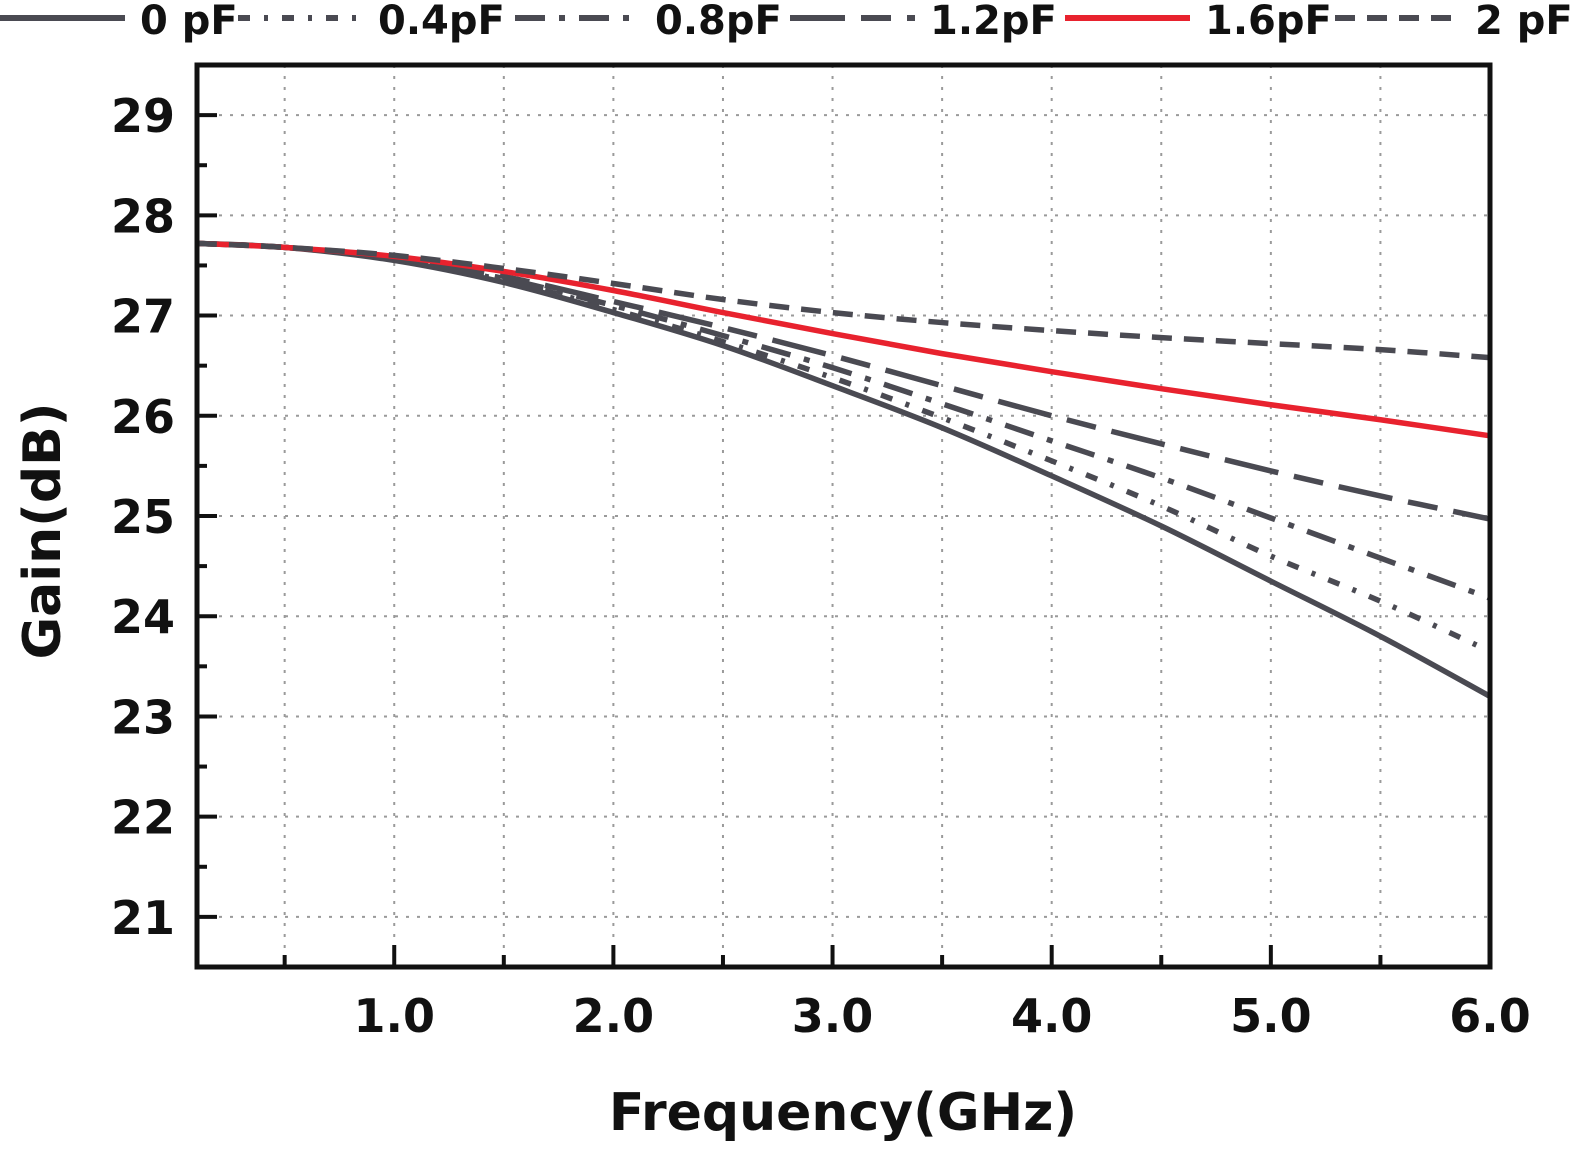 This screenshot has width=1575, height=1150. Describe the element at coordinates (189, 22) in the screenshot. I see `legend-label: 0 pF` at that location.